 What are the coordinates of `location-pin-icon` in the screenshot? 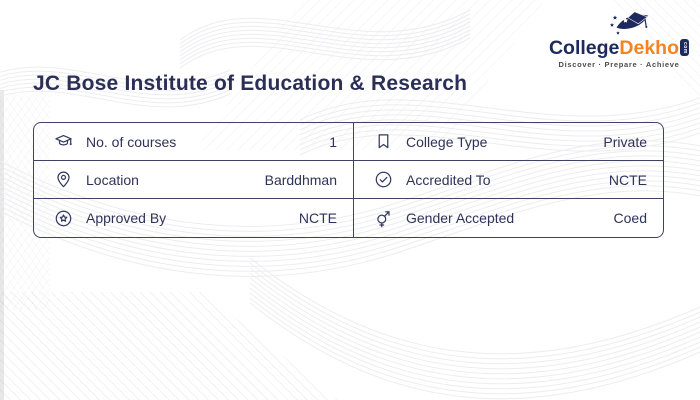 It's located at (63, 180).